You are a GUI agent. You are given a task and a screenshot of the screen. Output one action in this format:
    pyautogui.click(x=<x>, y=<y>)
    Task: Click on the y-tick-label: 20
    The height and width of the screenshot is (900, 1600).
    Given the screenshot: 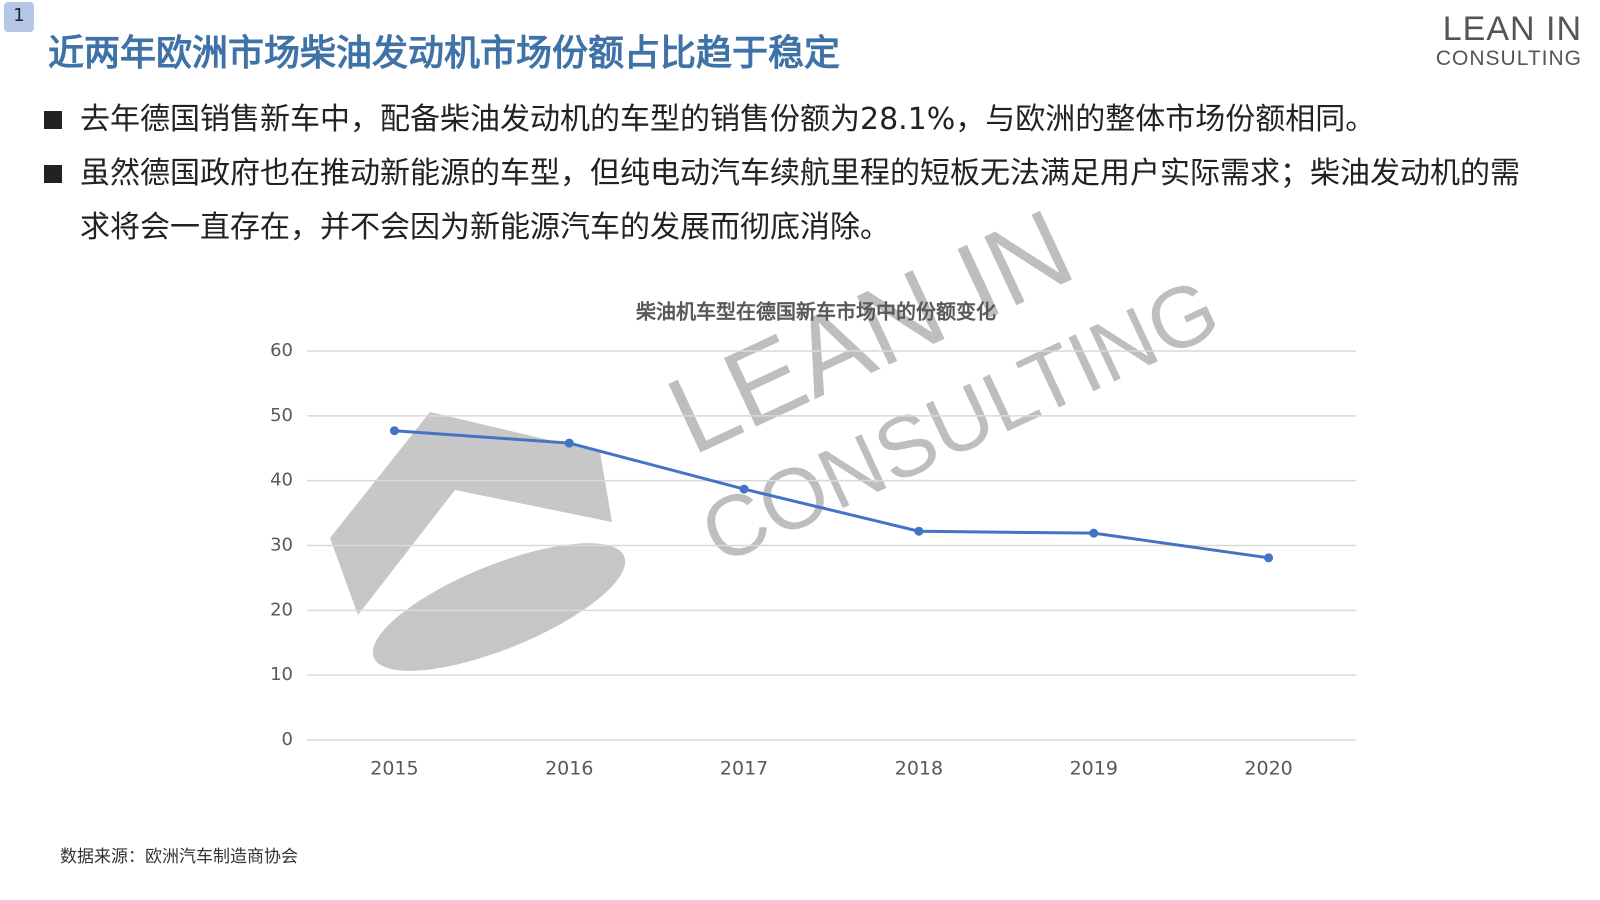 What is the action you would take?
    pyautogui.click(x=281, y=609)
    